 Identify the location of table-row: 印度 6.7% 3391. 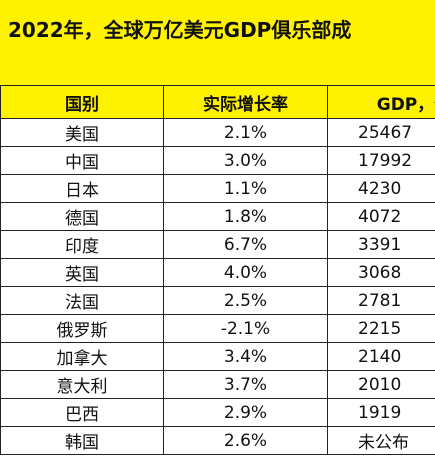
(217, 244).